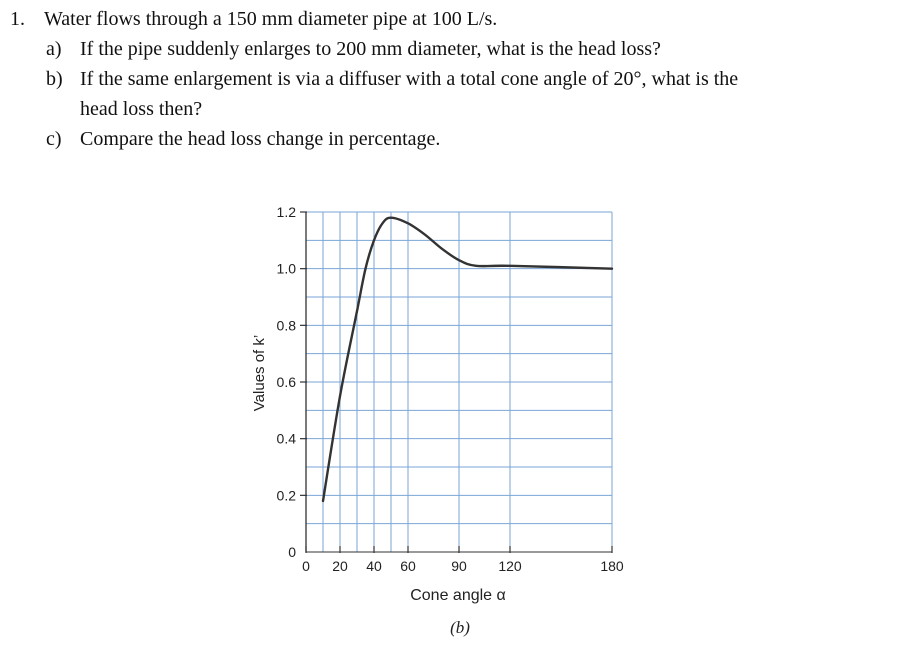 The height and width of the screenshot is (650, 905). I want to click on y-tick-label: 1.2, so click(287, 212).